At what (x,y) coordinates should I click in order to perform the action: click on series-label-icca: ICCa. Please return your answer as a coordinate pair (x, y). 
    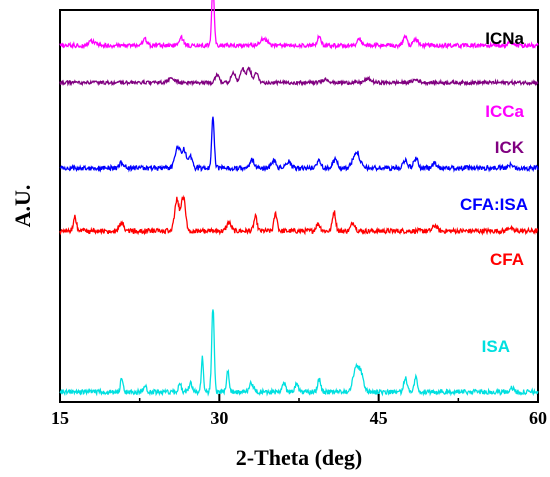
    Looking at the image, I should click on (504, 111).